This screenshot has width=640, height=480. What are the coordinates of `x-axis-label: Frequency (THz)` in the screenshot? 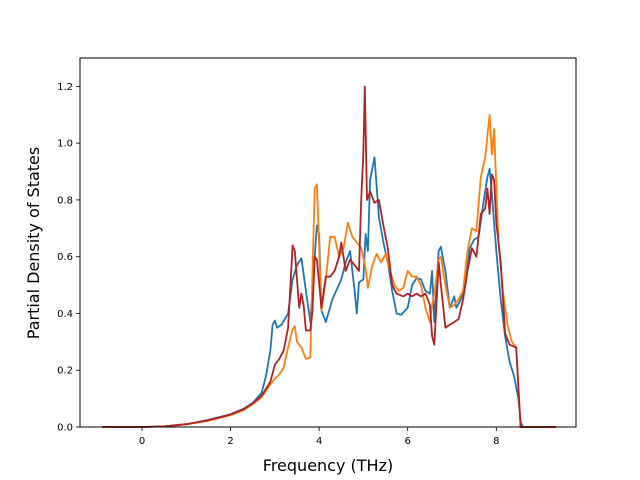 It's located at (328, 465).